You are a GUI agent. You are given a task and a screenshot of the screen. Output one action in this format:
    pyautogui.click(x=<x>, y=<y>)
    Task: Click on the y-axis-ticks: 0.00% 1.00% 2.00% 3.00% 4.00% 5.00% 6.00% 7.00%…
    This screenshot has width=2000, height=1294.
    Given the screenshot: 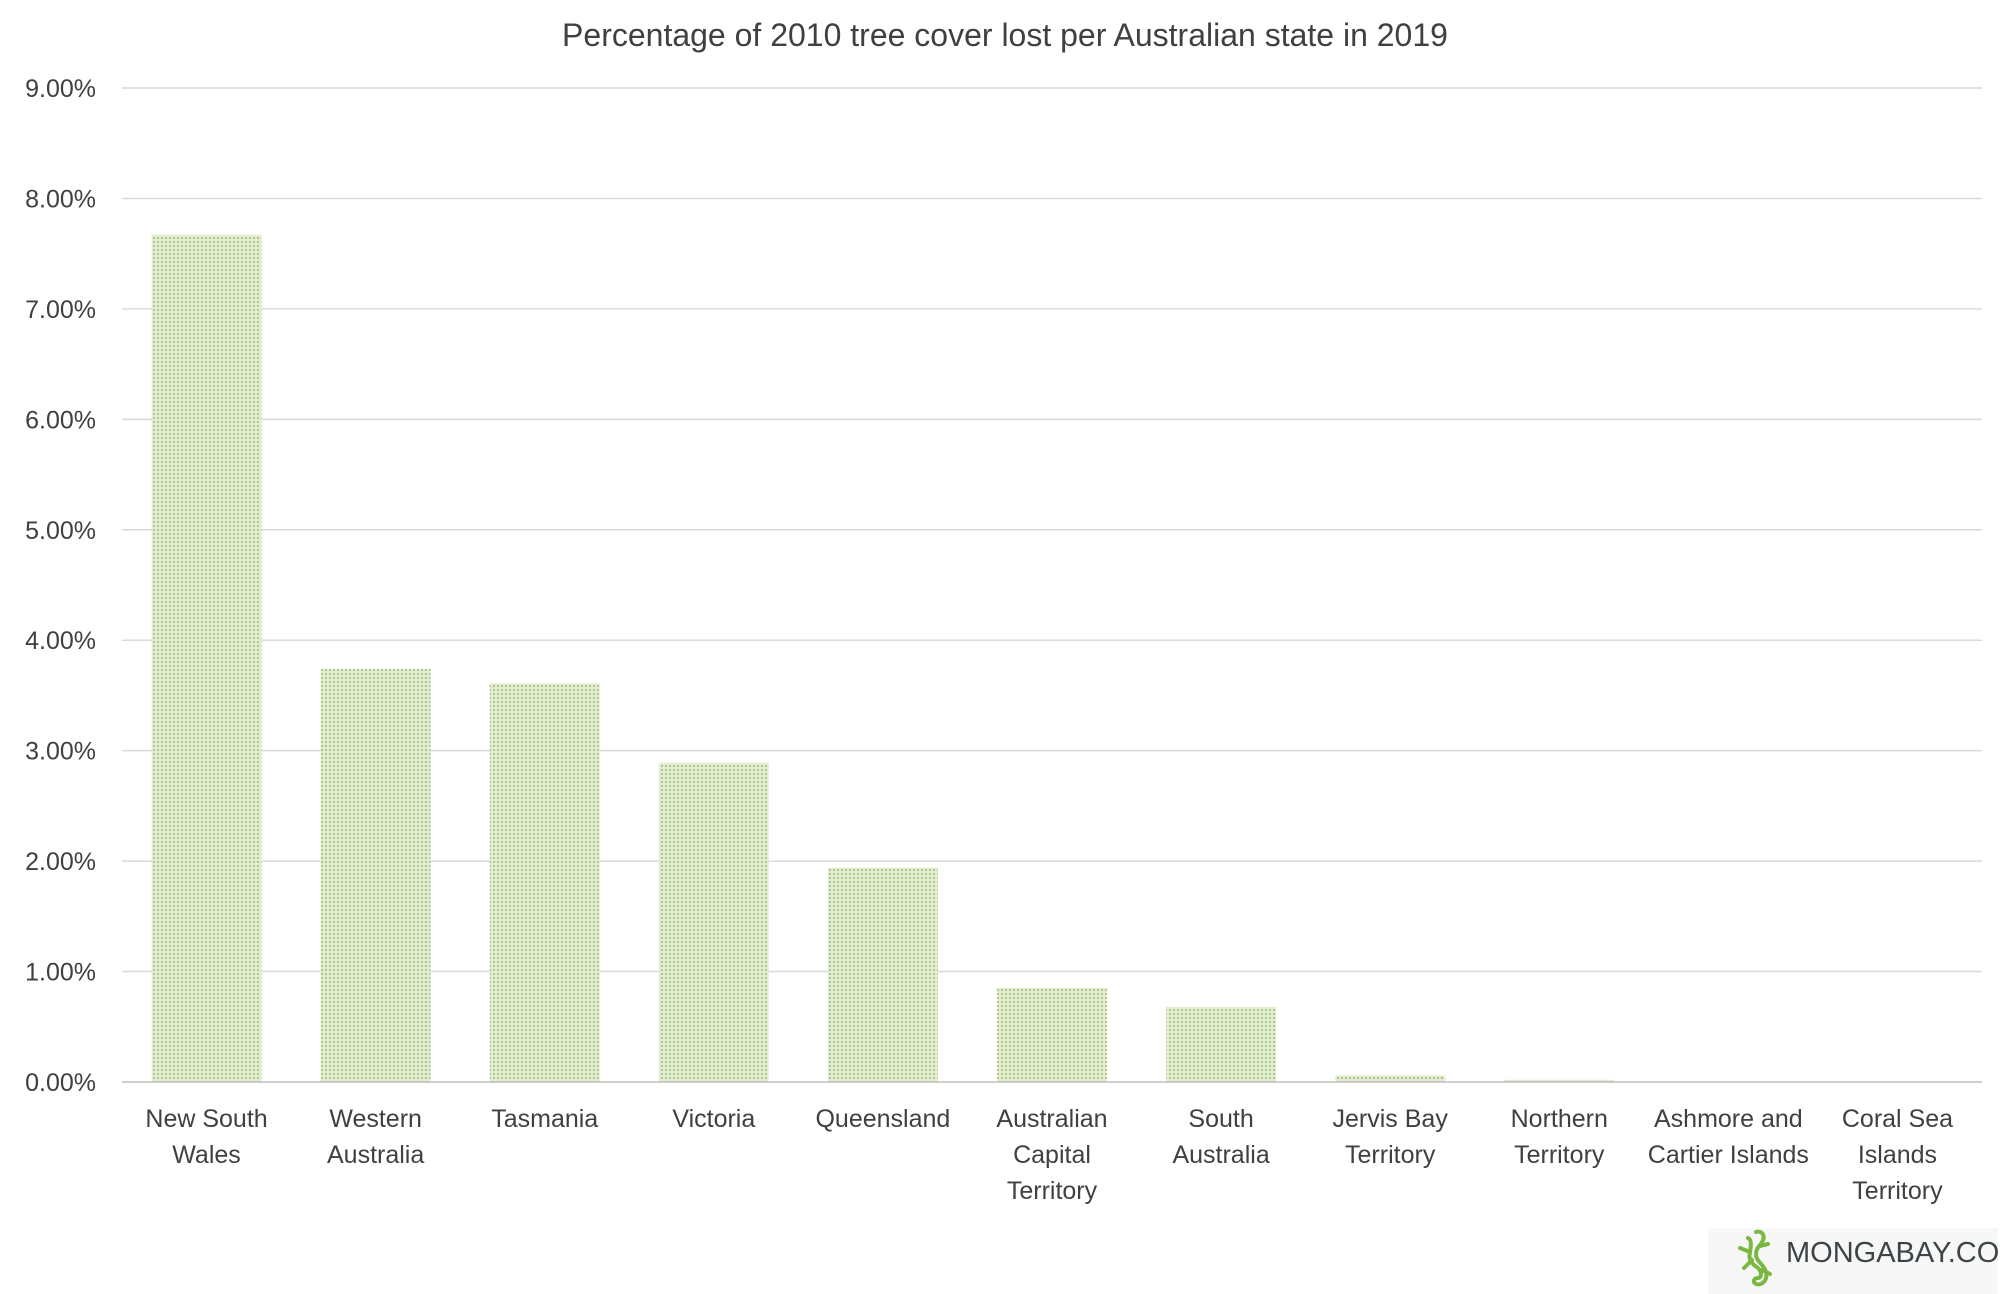 What is the action you would take?
    pyautogui.click(x=60, y=586)
    